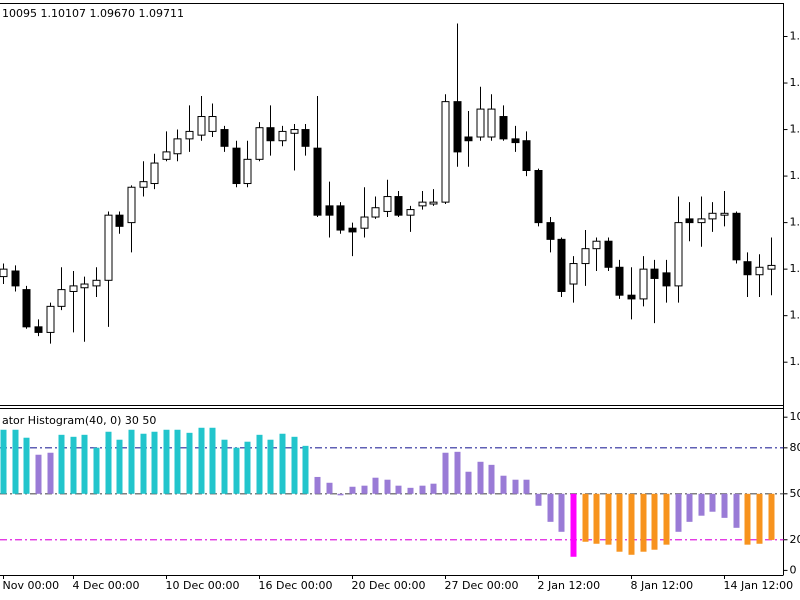 This screenshot has height=600, width=800. I want to click on y-tick-label: 1.10200, so click(795, 175).